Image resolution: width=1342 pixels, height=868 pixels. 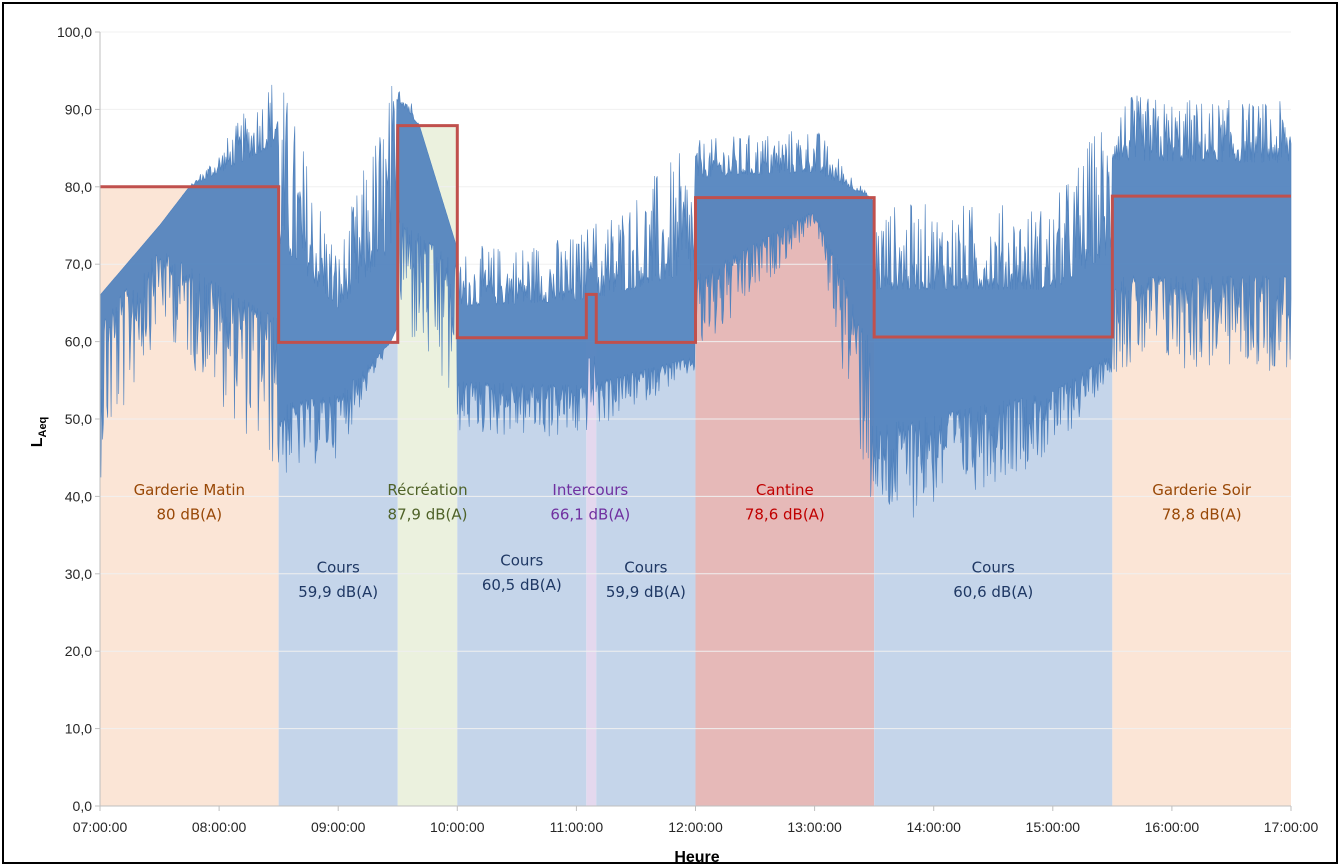 What do you see at coordinates (37, 442) in the screenshot?
I see `y-axis-title-main: L` at bounding box center [37, 442].